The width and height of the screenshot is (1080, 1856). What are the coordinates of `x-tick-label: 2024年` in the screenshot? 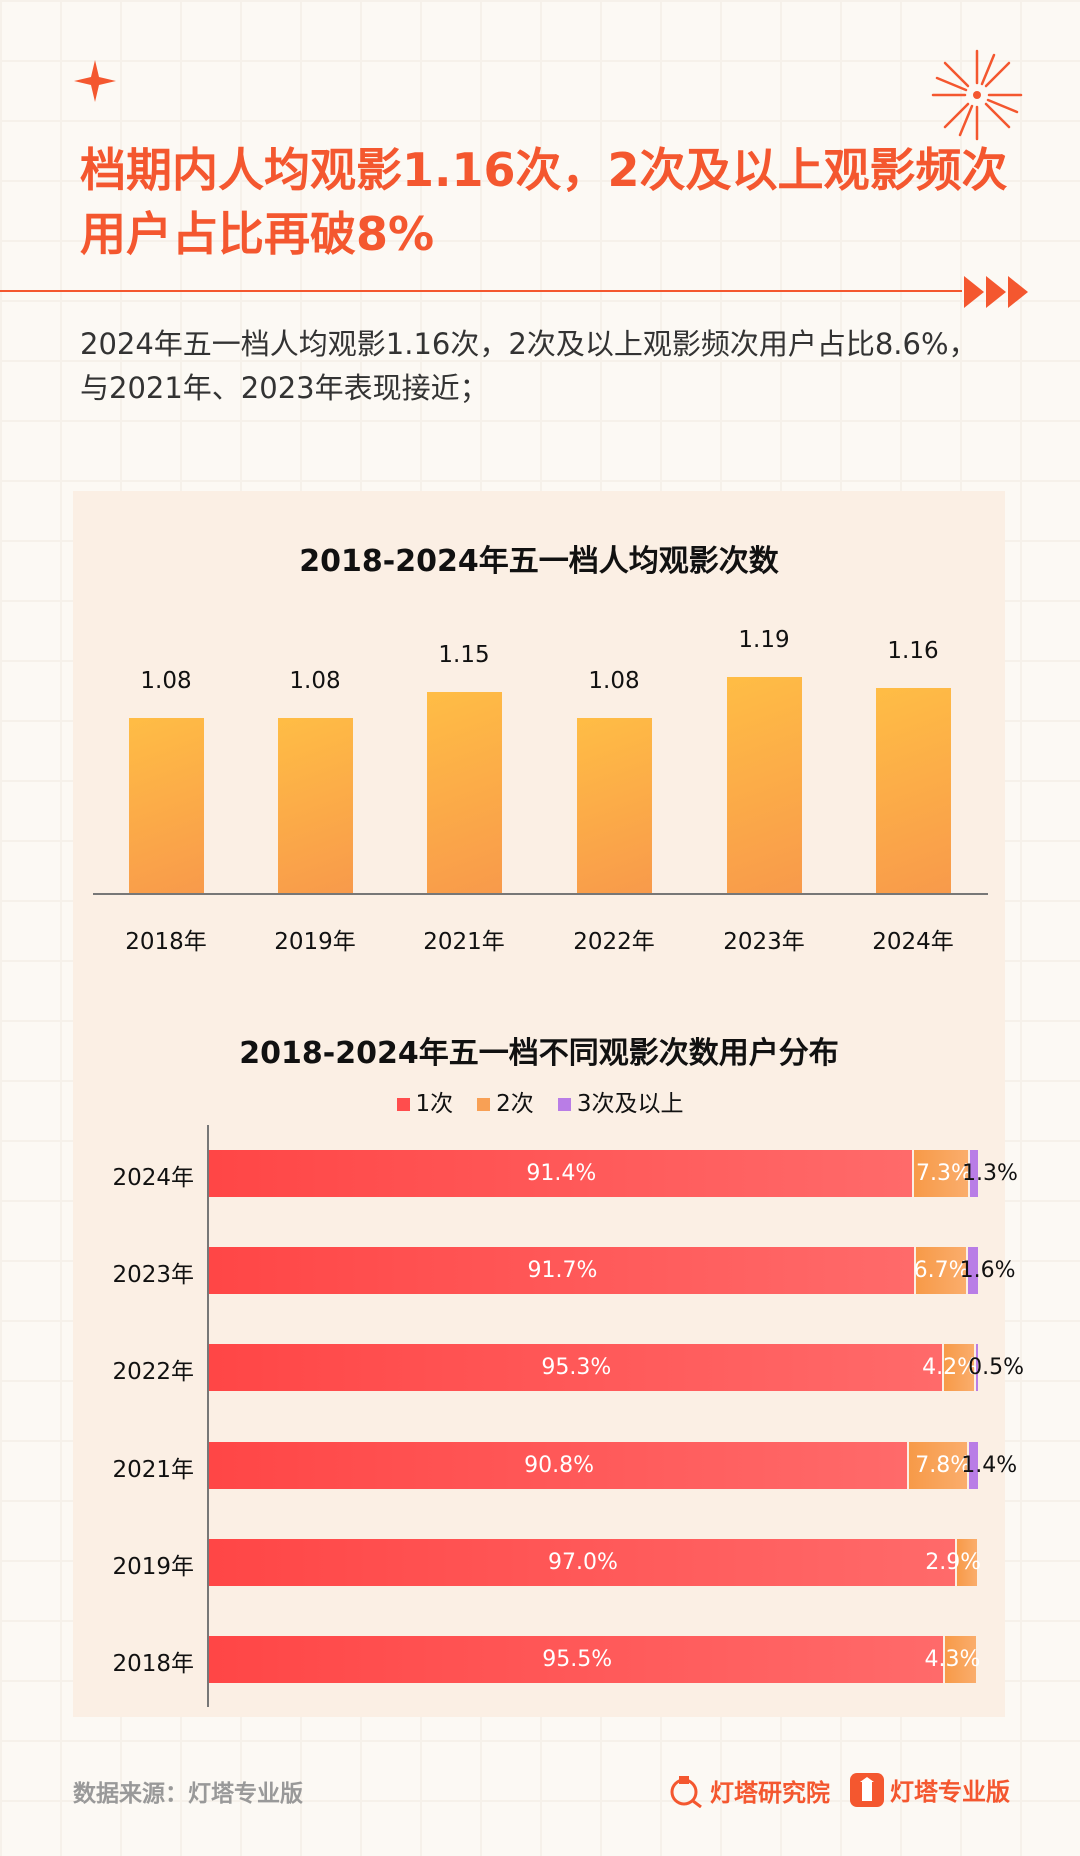 It's located at (913, 942).